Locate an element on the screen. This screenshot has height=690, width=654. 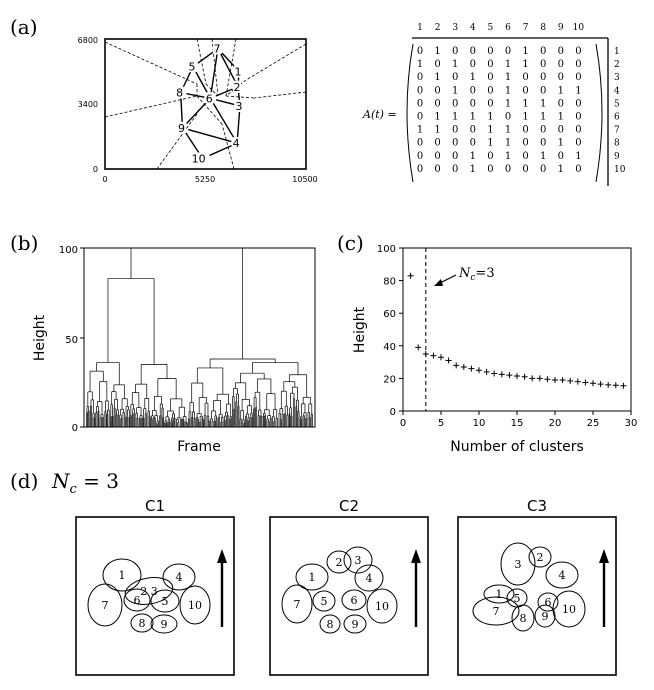
elbow-ytick-label: 40 is located at coordinates (389, 347).